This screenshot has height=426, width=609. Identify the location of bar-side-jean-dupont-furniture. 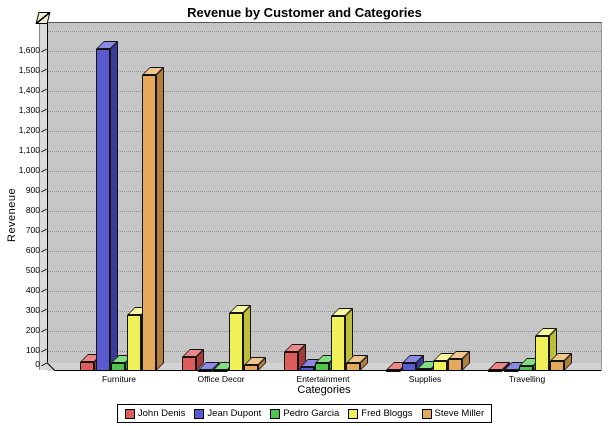
(114, 206).